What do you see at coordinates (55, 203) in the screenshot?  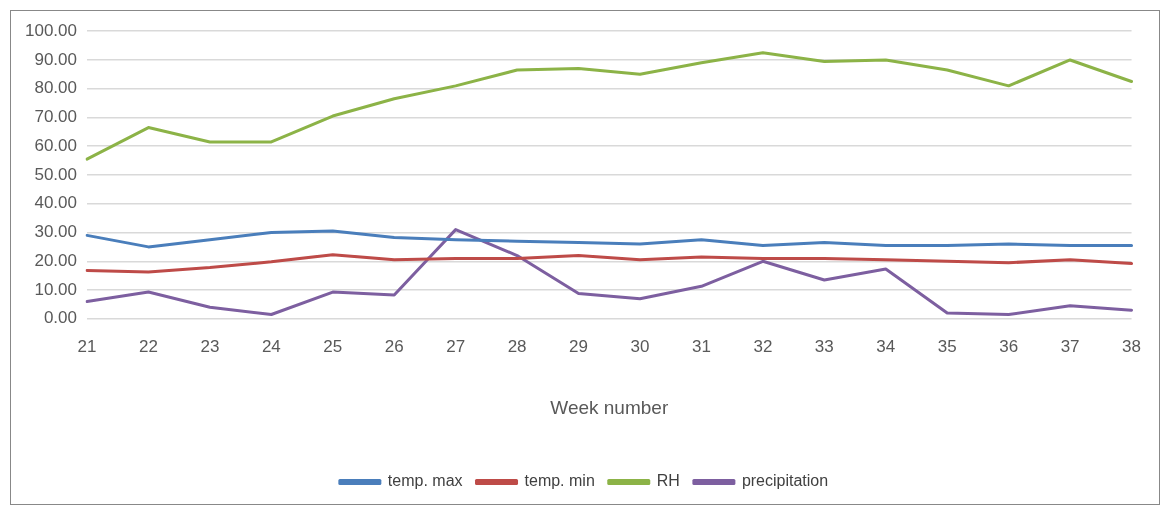 I see `y-tick-label: 40.00` at bounding box center [55, 203].